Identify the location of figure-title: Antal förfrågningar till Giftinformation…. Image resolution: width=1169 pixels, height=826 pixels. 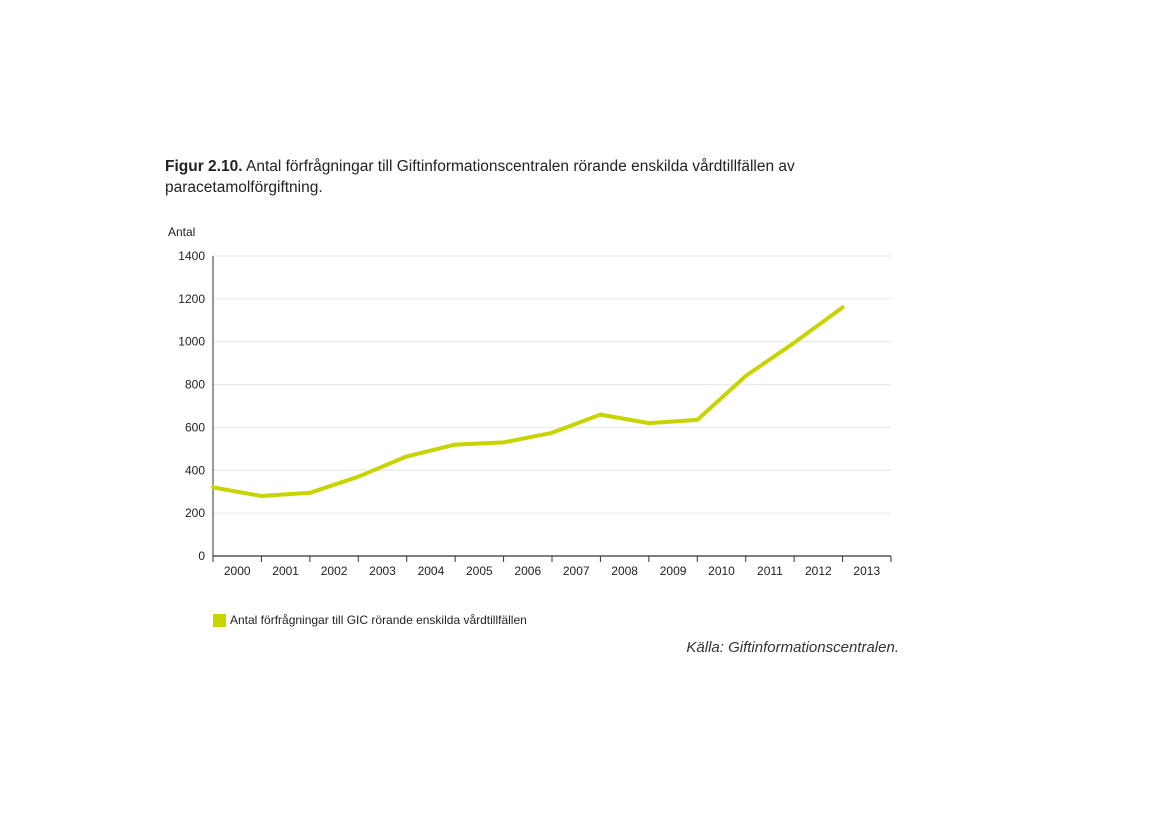
(480, 177).